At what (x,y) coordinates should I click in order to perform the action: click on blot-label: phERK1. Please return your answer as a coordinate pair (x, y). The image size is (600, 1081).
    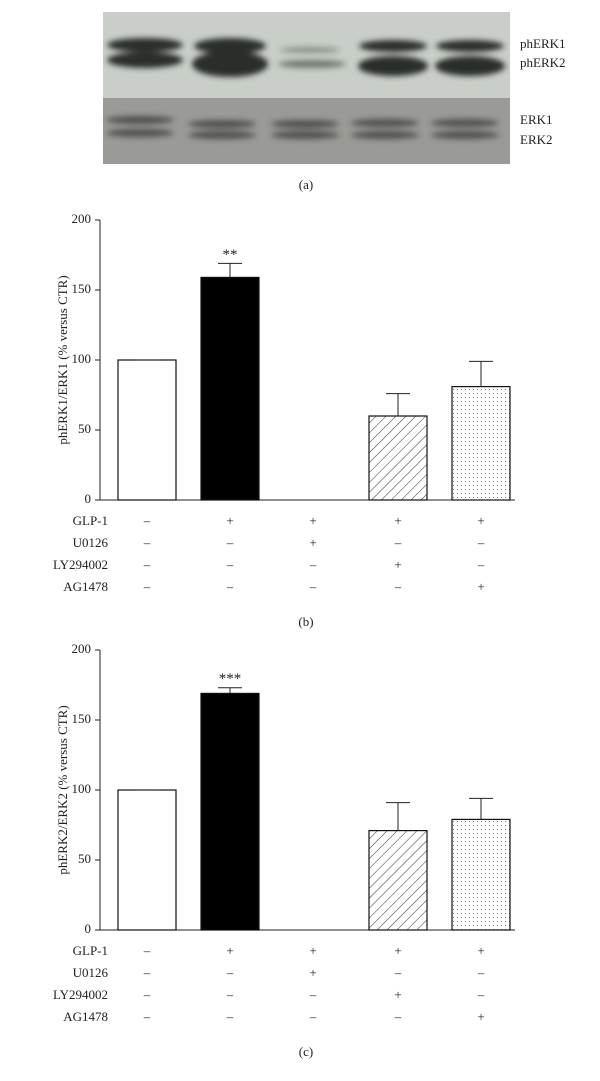
    Looking at the image, I should click on (543, 43).